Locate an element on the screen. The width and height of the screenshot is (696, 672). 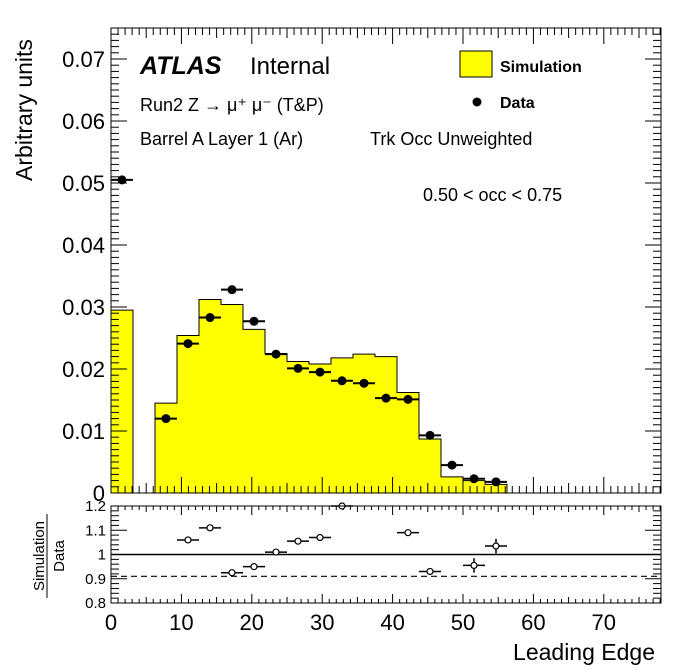
ratio-tick-label: 1.2 is located at coordinates (95, 506).